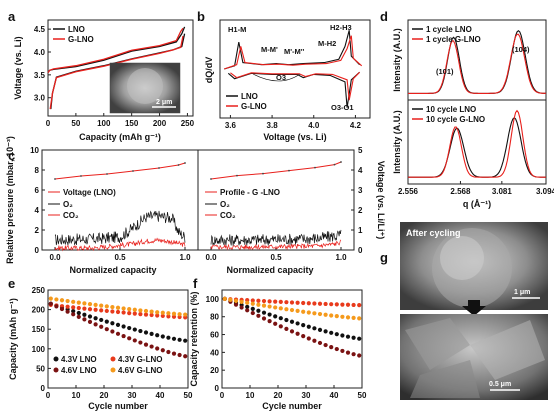 The width and height of the screenshot is (554, 413). What do you see at coordinates (246, 101) in the screenshot?
I see `panel-b-legend: LNO G-LNO` at bounding box center [246, 101].